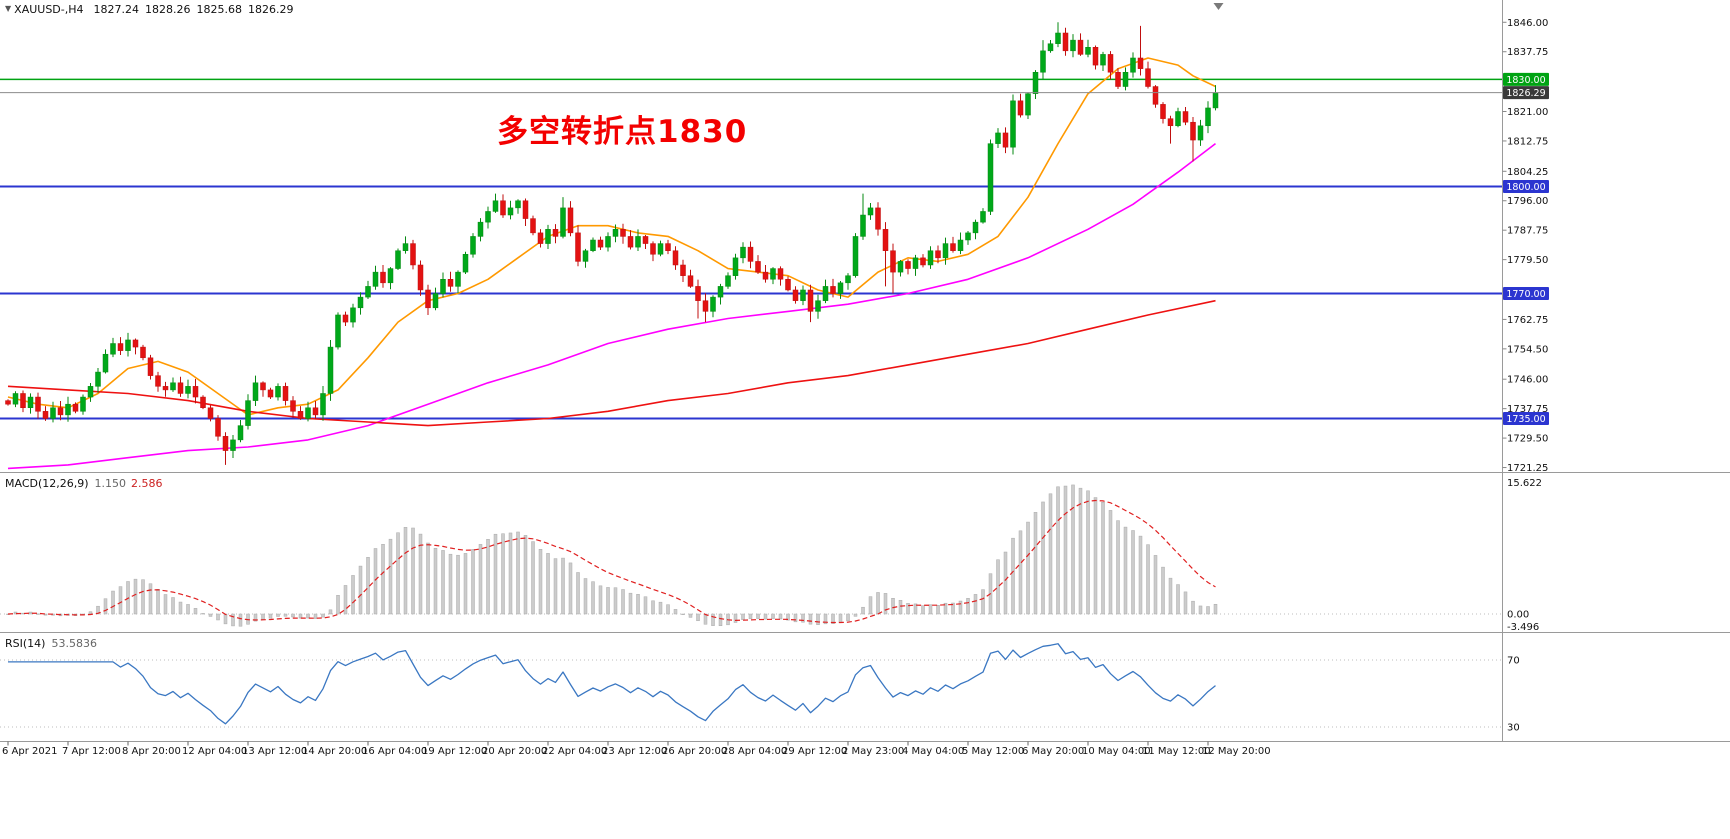 This screenshot has height=839, width=1730. I want to click on rsi-axis-label: 70, so click(1513, 661).